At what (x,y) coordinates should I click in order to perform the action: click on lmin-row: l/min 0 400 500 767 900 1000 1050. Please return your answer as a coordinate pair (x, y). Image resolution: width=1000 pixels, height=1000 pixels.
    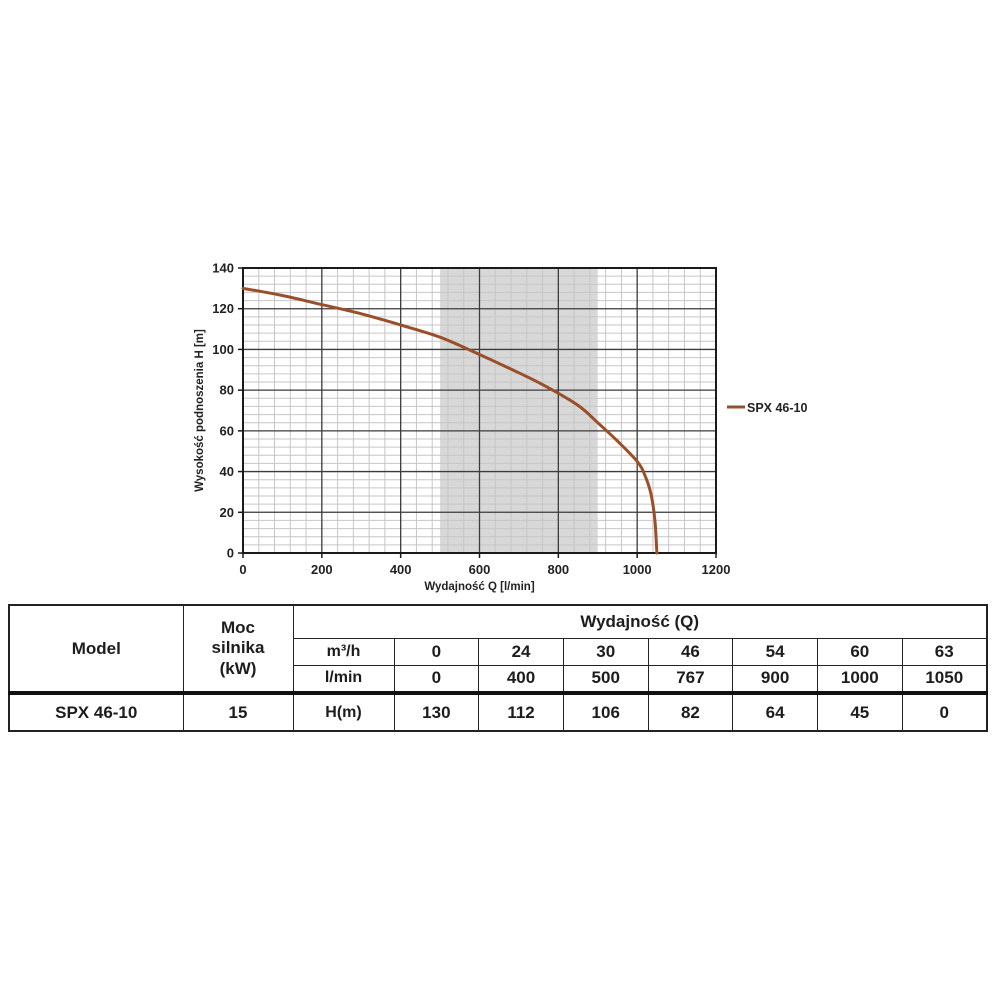
    Looking at the image, I should click on (498, 679).